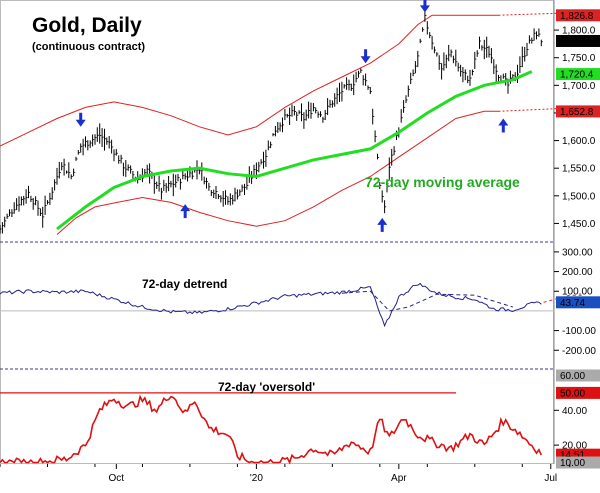  What do you see at coordinates (399, 478) in the screenshot?
I see `x-axis-tick-label: Apr` at bounding box center [399, 478].